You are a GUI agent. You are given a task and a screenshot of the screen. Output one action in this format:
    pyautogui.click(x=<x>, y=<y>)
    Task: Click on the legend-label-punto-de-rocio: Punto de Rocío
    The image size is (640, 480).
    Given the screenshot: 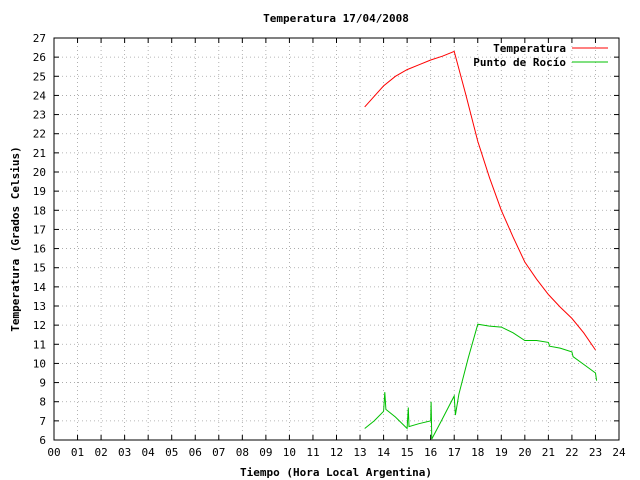 What is the action you would take?
    pyautogui.click(x=519, y=62)
    